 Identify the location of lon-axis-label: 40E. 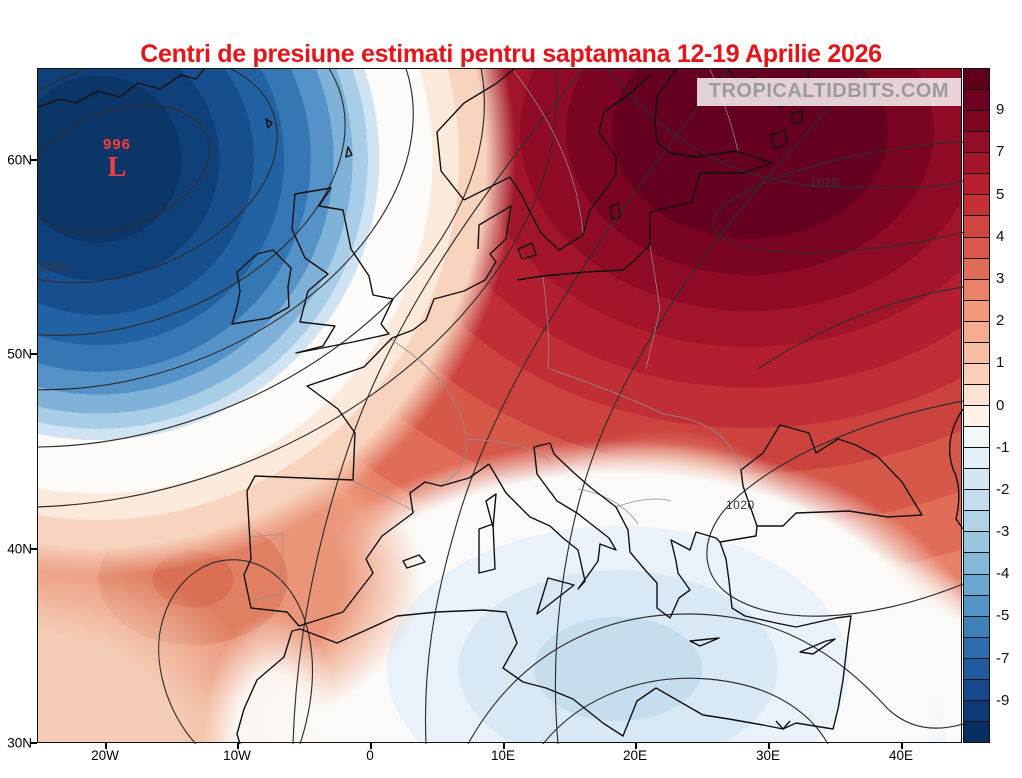
(901, 755).